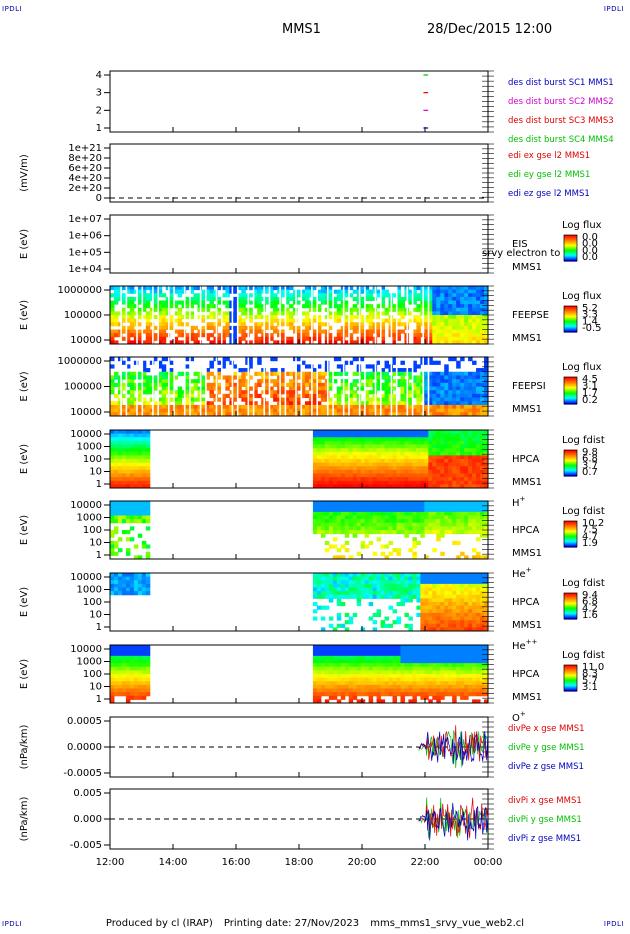 The width and height of the screenshot is (630, 934). What do you see at coordinates (12, 924) in the screenshot?
I see `corner-label-bottom-left: IPDLI` at bounding box center [12, 924].